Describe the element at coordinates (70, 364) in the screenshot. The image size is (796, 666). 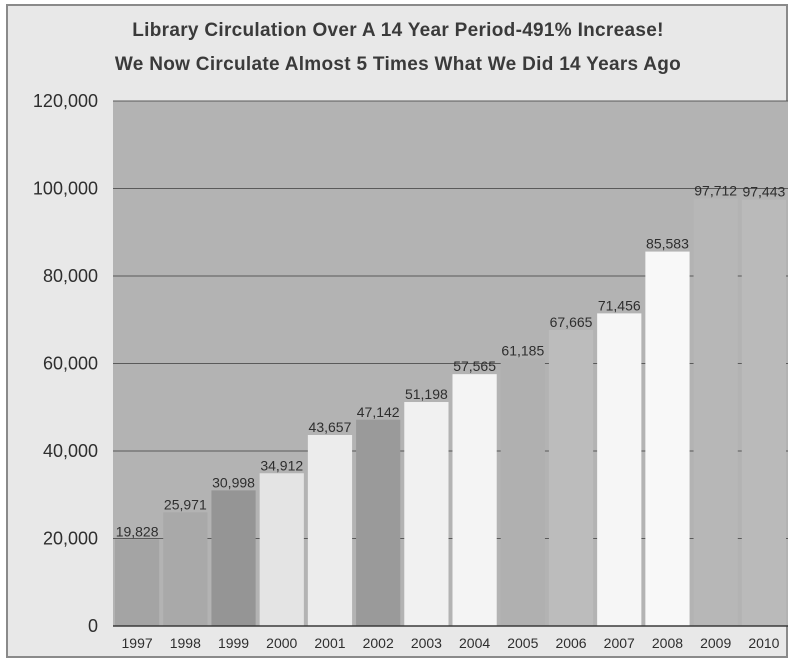
I see `y-tick-label: 60,000` at that location.